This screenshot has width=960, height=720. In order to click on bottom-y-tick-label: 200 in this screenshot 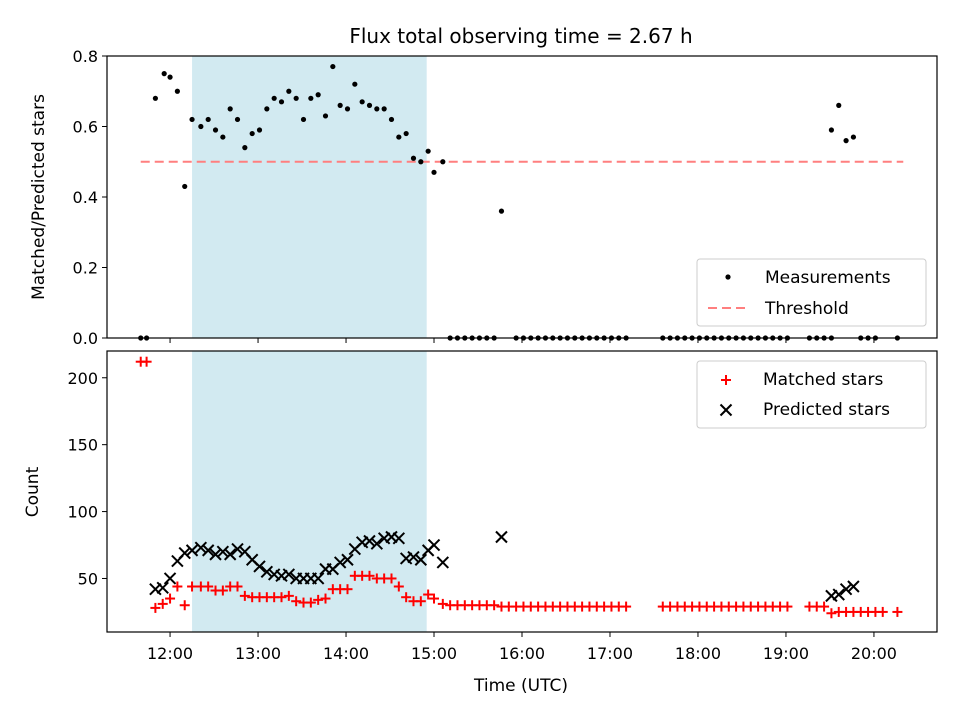, I will do `click(82, 378)`.